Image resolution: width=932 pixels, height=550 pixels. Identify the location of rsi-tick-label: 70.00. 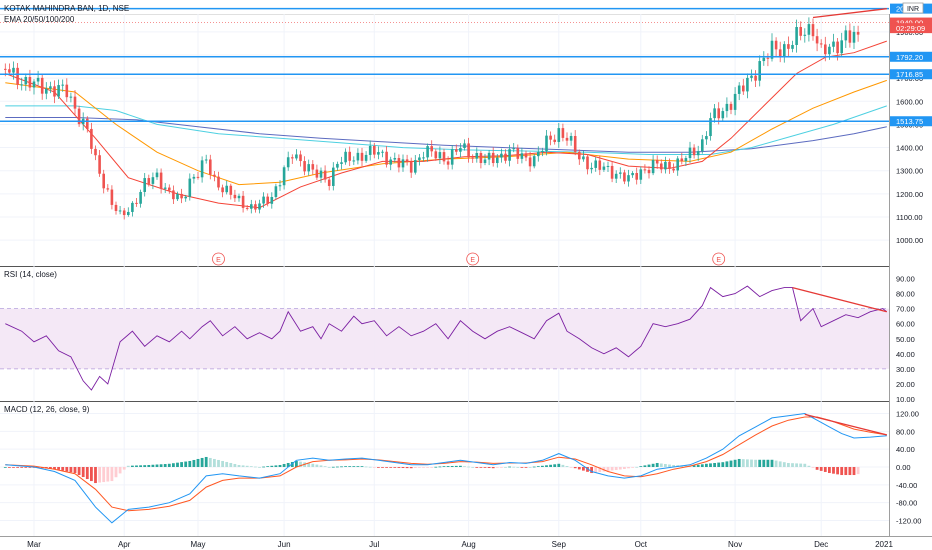
(905, 309).